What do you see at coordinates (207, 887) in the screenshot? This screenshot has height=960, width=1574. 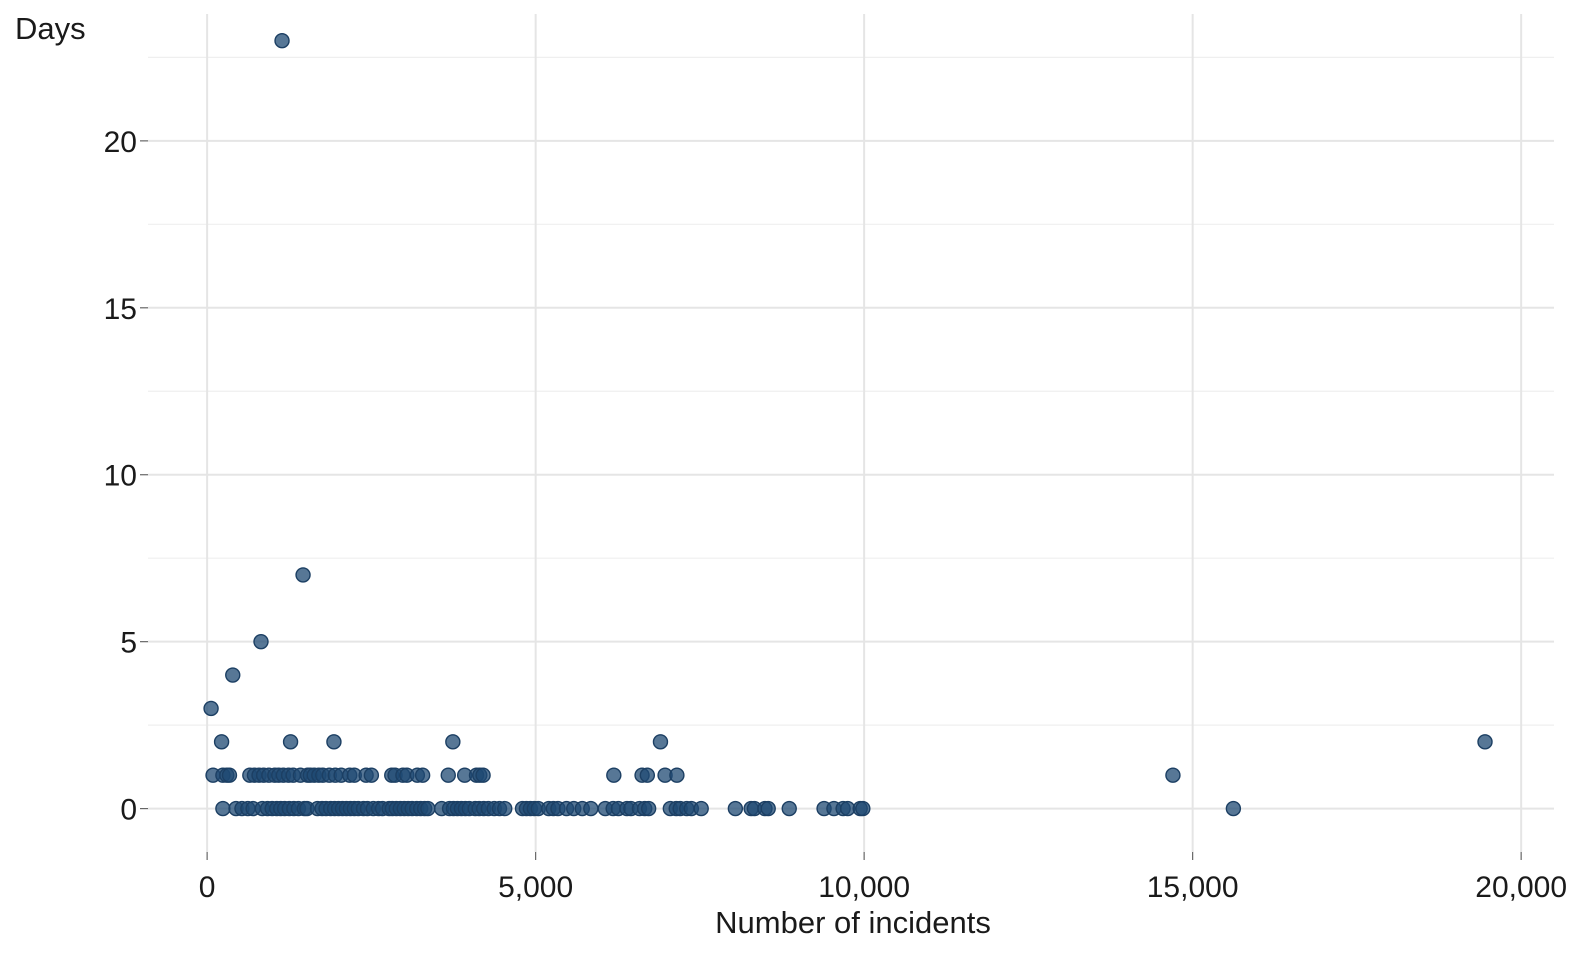 I see `x-tick-label: 0` at bounding box center [207, 887].